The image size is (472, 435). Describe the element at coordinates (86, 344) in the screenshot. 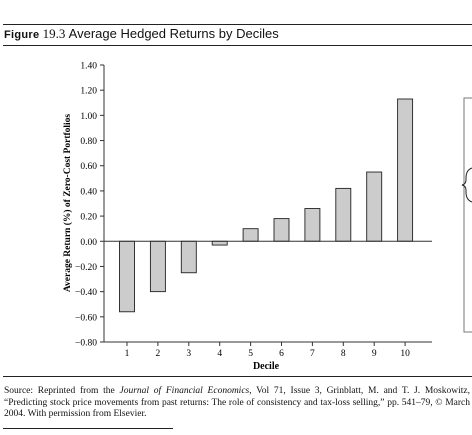

I see `y-tick-label: −0.80` at that location.